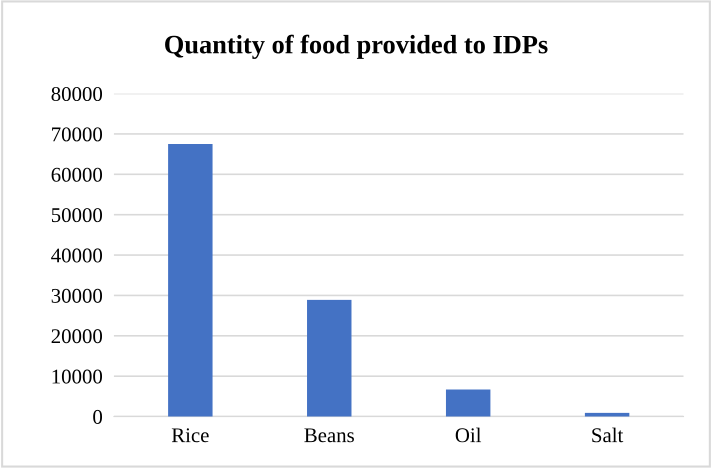  What do you see at coordinates (190, 435) in the screenshot?
I see `x-tick-label: Rice` at bounding box center [190, 435].